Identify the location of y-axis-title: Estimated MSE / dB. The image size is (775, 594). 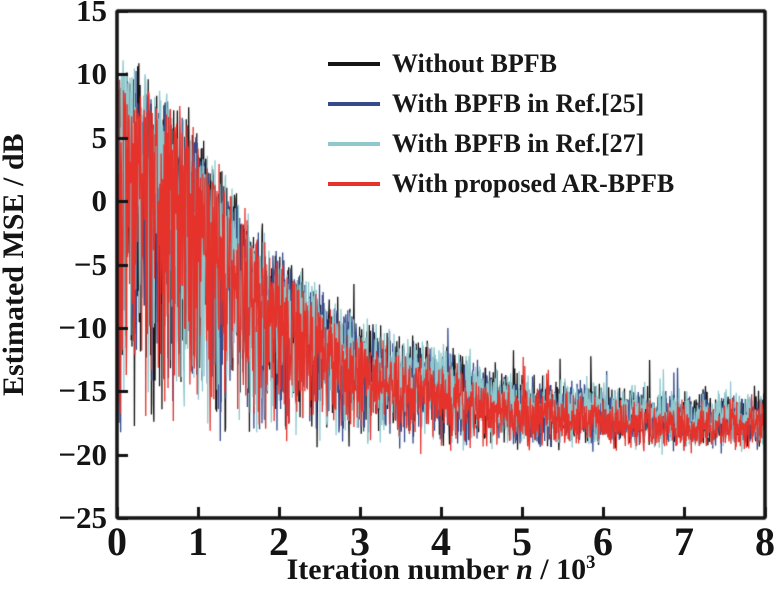
(15, 264).